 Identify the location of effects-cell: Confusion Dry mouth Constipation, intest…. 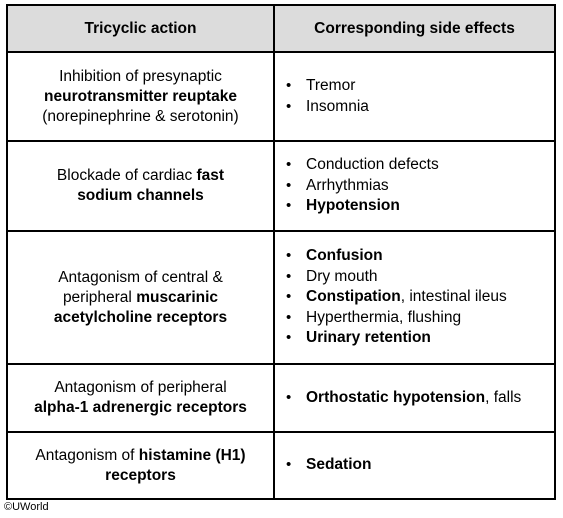
(414, 297).